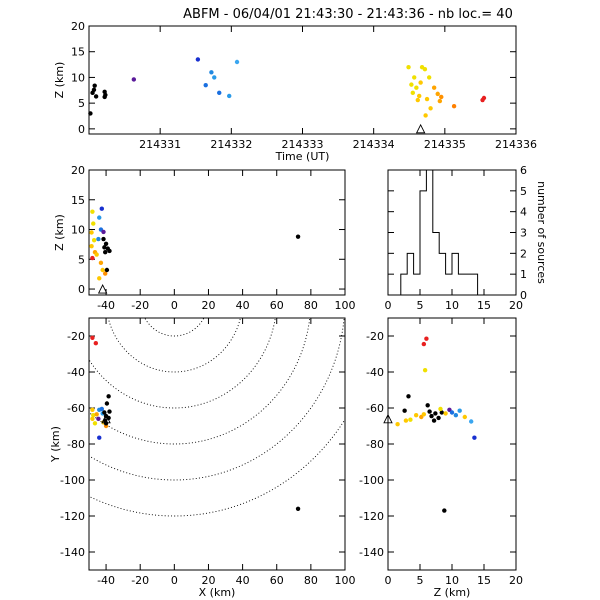 This screenshot has height=600, width=600. What do you see at coordinates (81, 103) in the screenshot?
I see `time_height-ytick-label: 5` at bounding box center [81, 103].